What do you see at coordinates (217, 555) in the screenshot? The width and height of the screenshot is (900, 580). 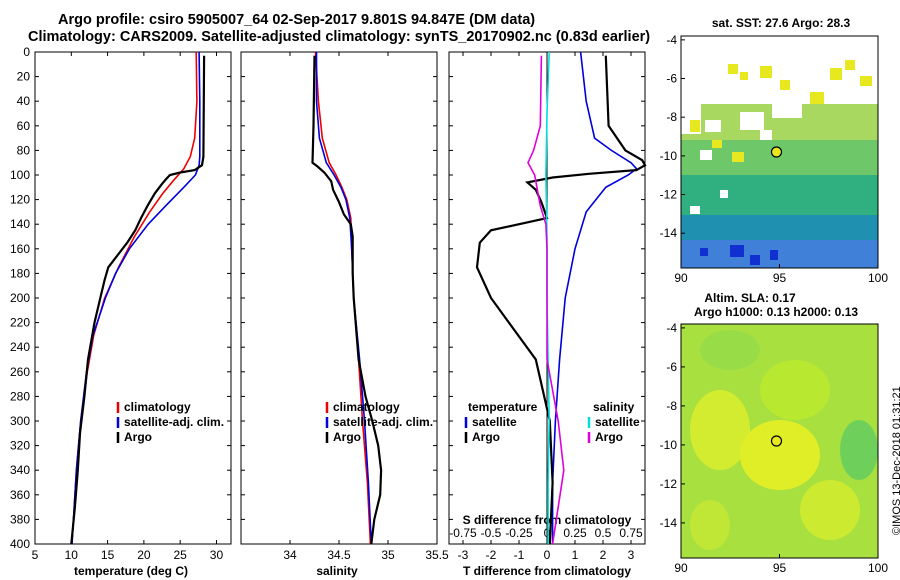 I see `x-tick-label: 30` at bounding box center [217, 555].